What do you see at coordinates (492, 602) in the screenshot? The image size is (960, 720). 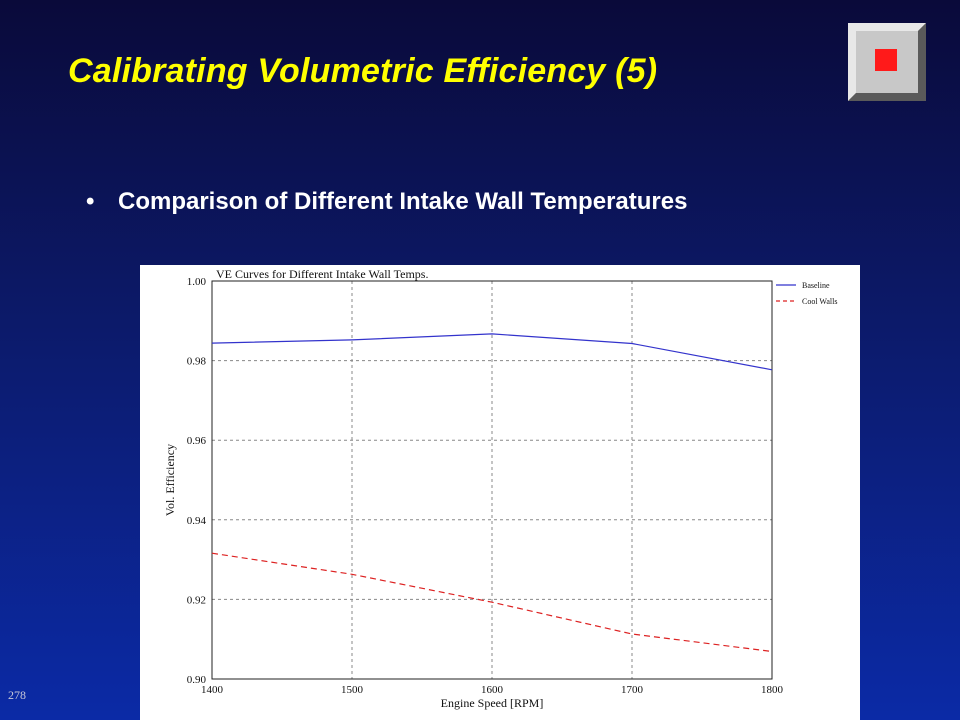 I see `series-line-cool-walls` at bounding box center [492, 602].